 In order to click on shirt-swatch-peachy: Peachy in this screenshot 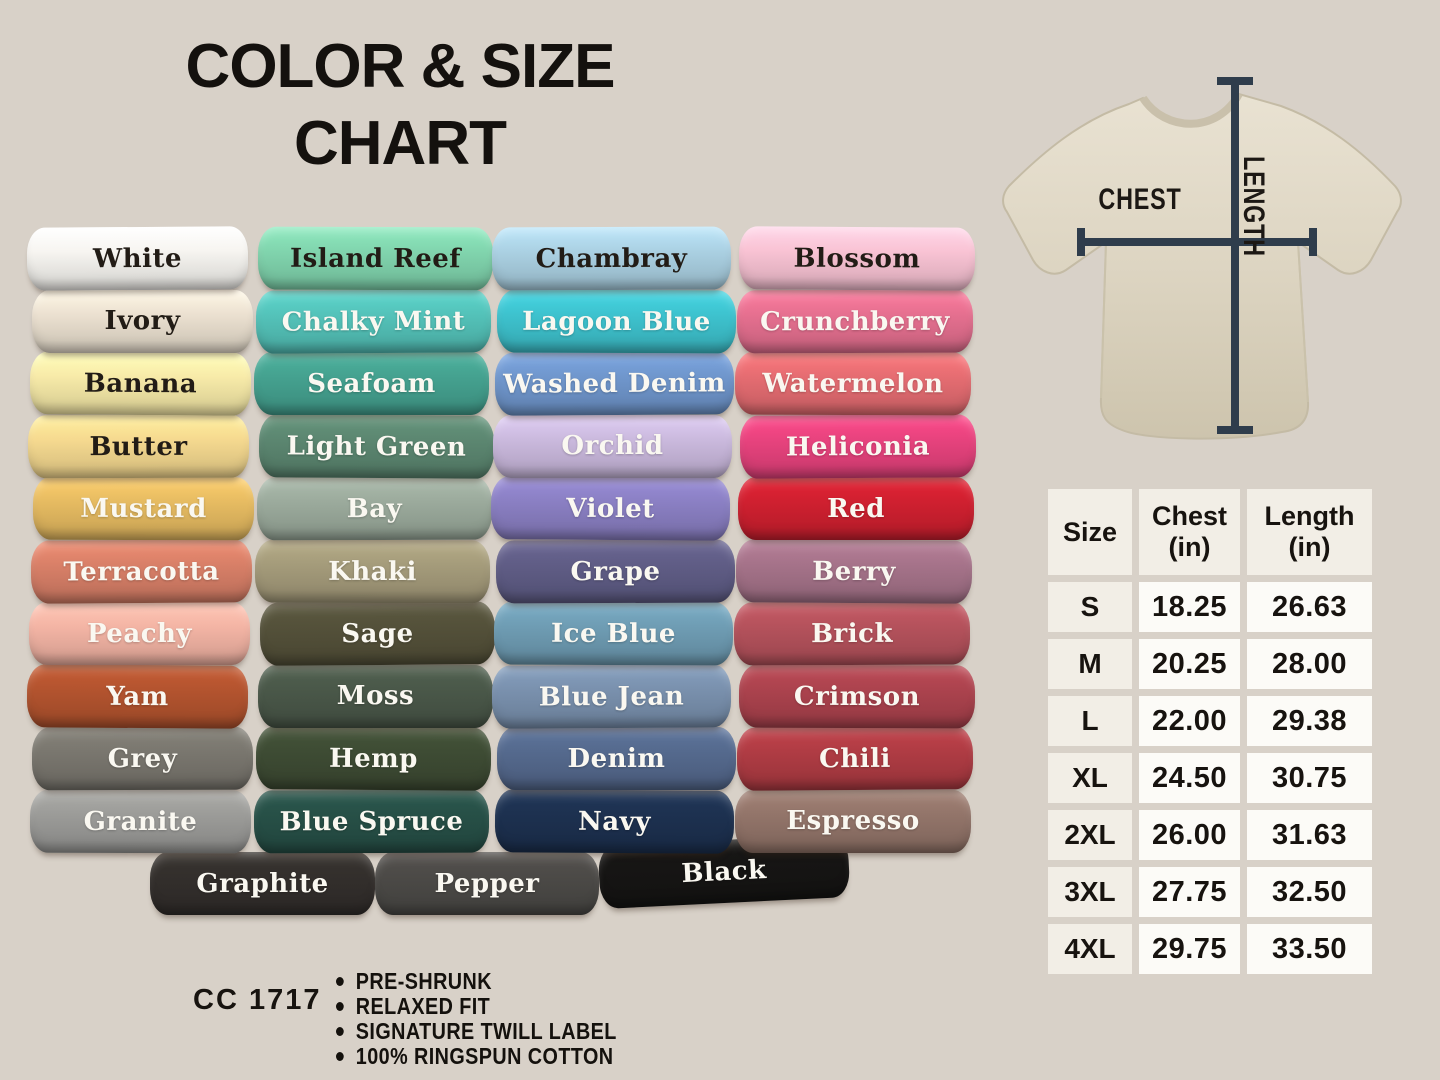, I will do `click(139, 633)`.